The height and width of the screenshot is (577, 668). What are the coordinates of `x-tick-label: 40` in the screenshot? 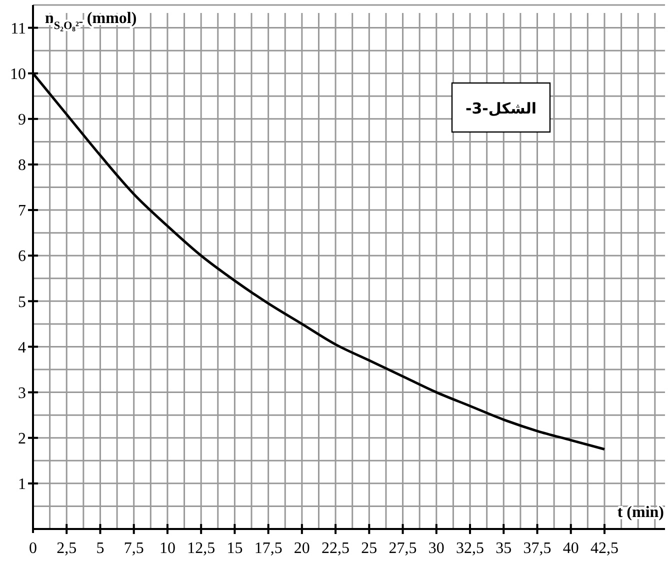 It's located at (570, 548).